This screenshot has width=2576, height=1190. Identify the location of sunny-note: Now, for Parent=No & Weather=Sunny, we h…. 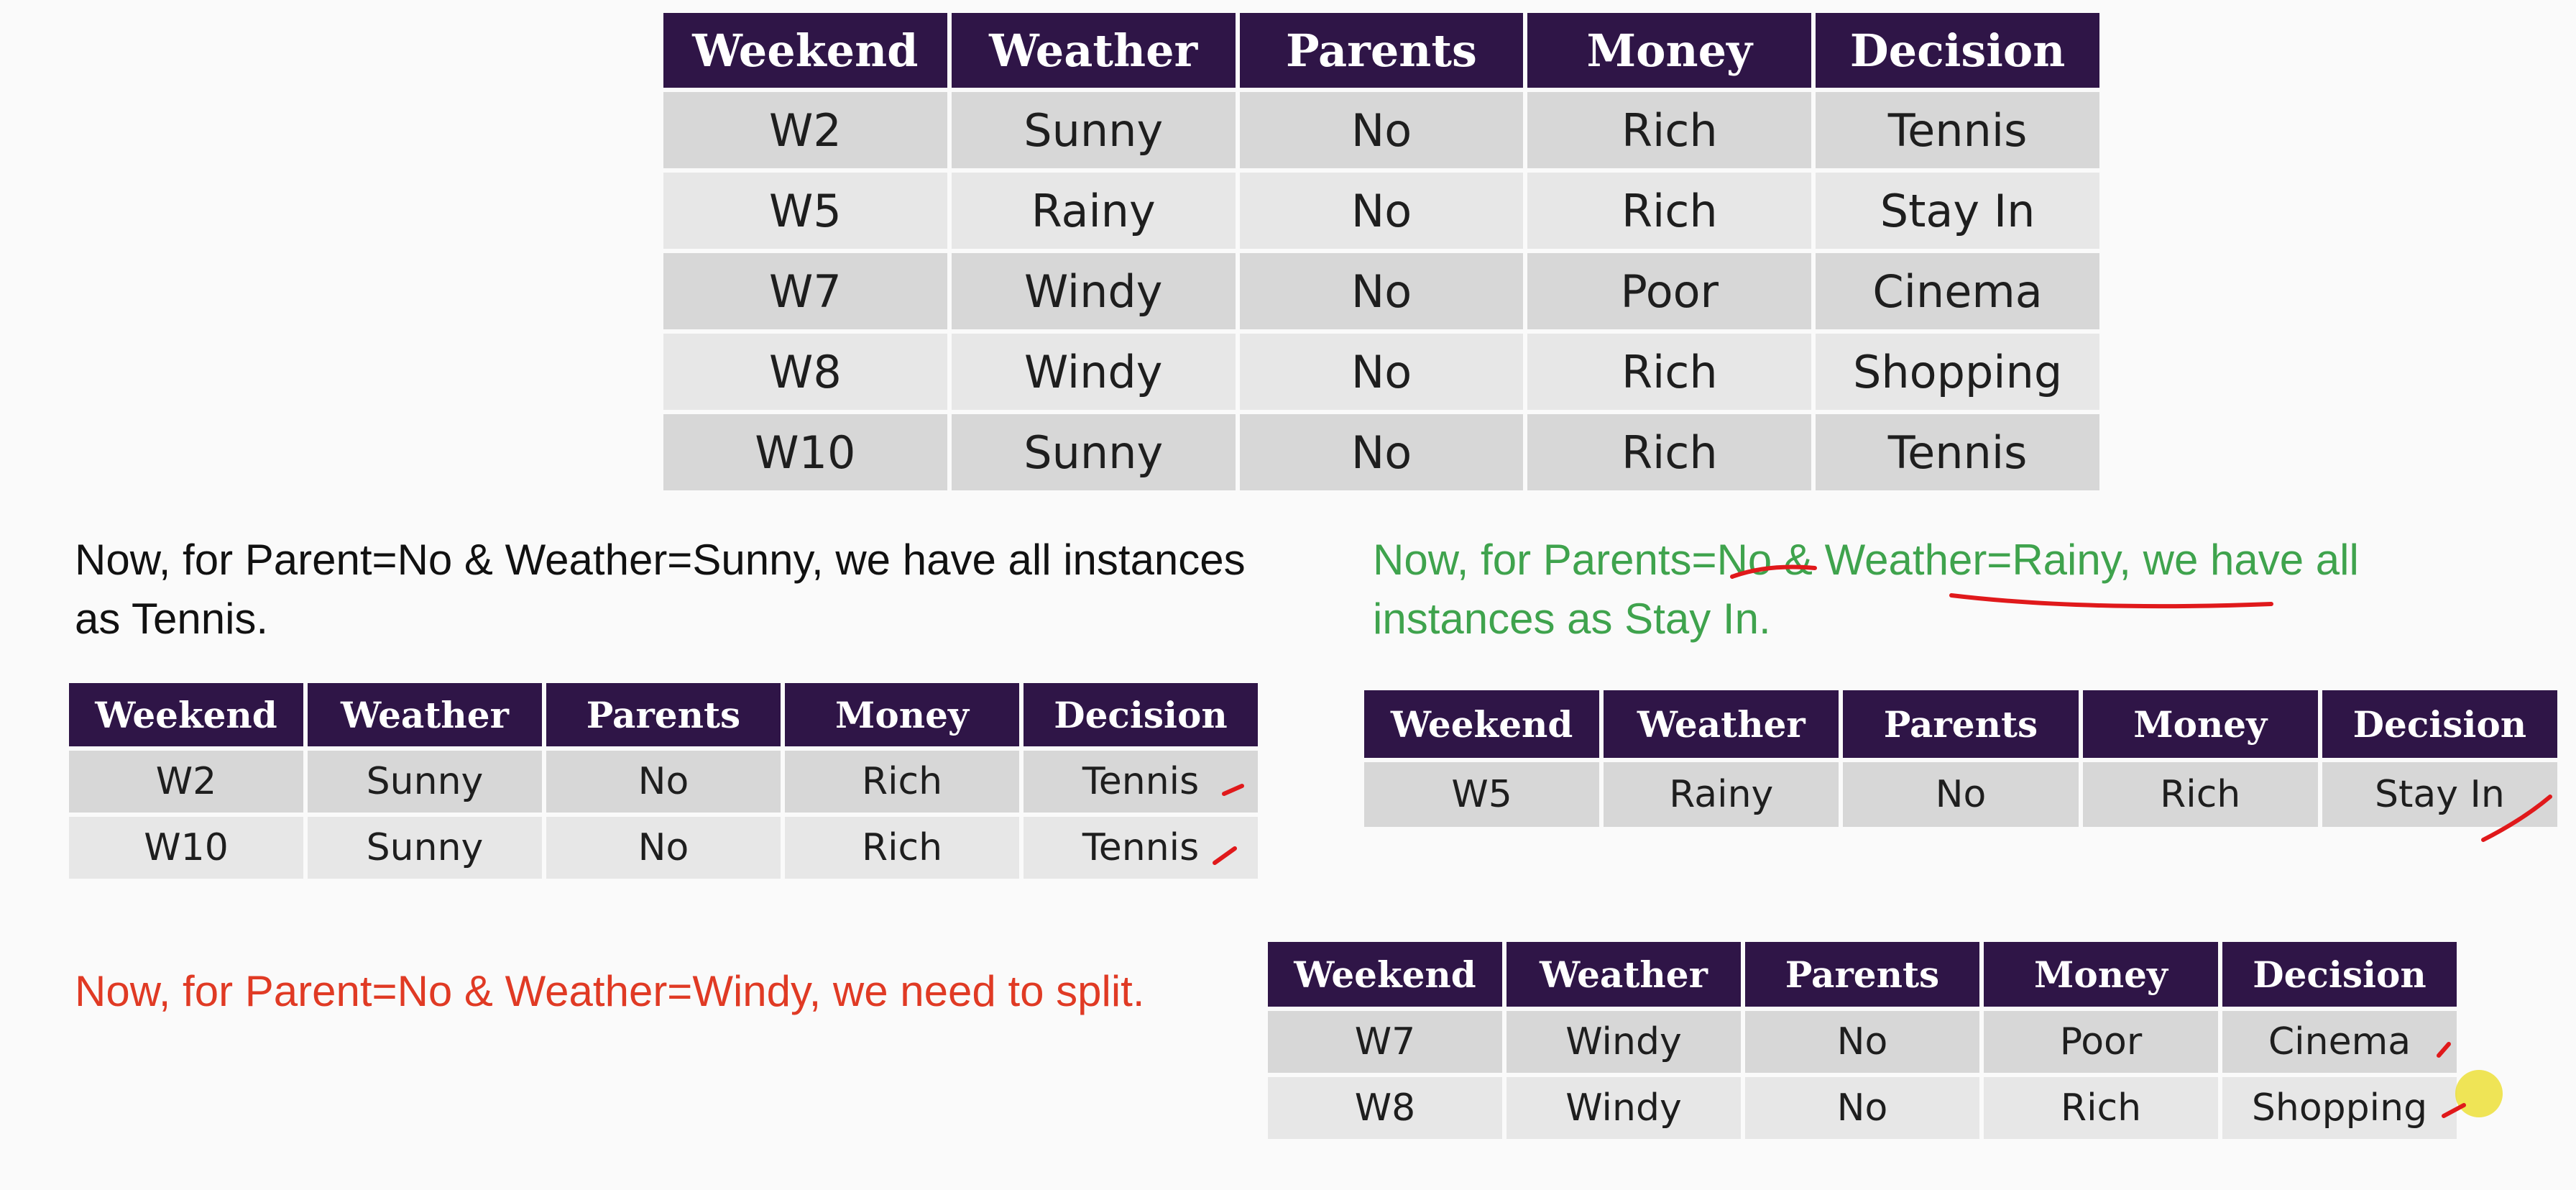
(660, 589).